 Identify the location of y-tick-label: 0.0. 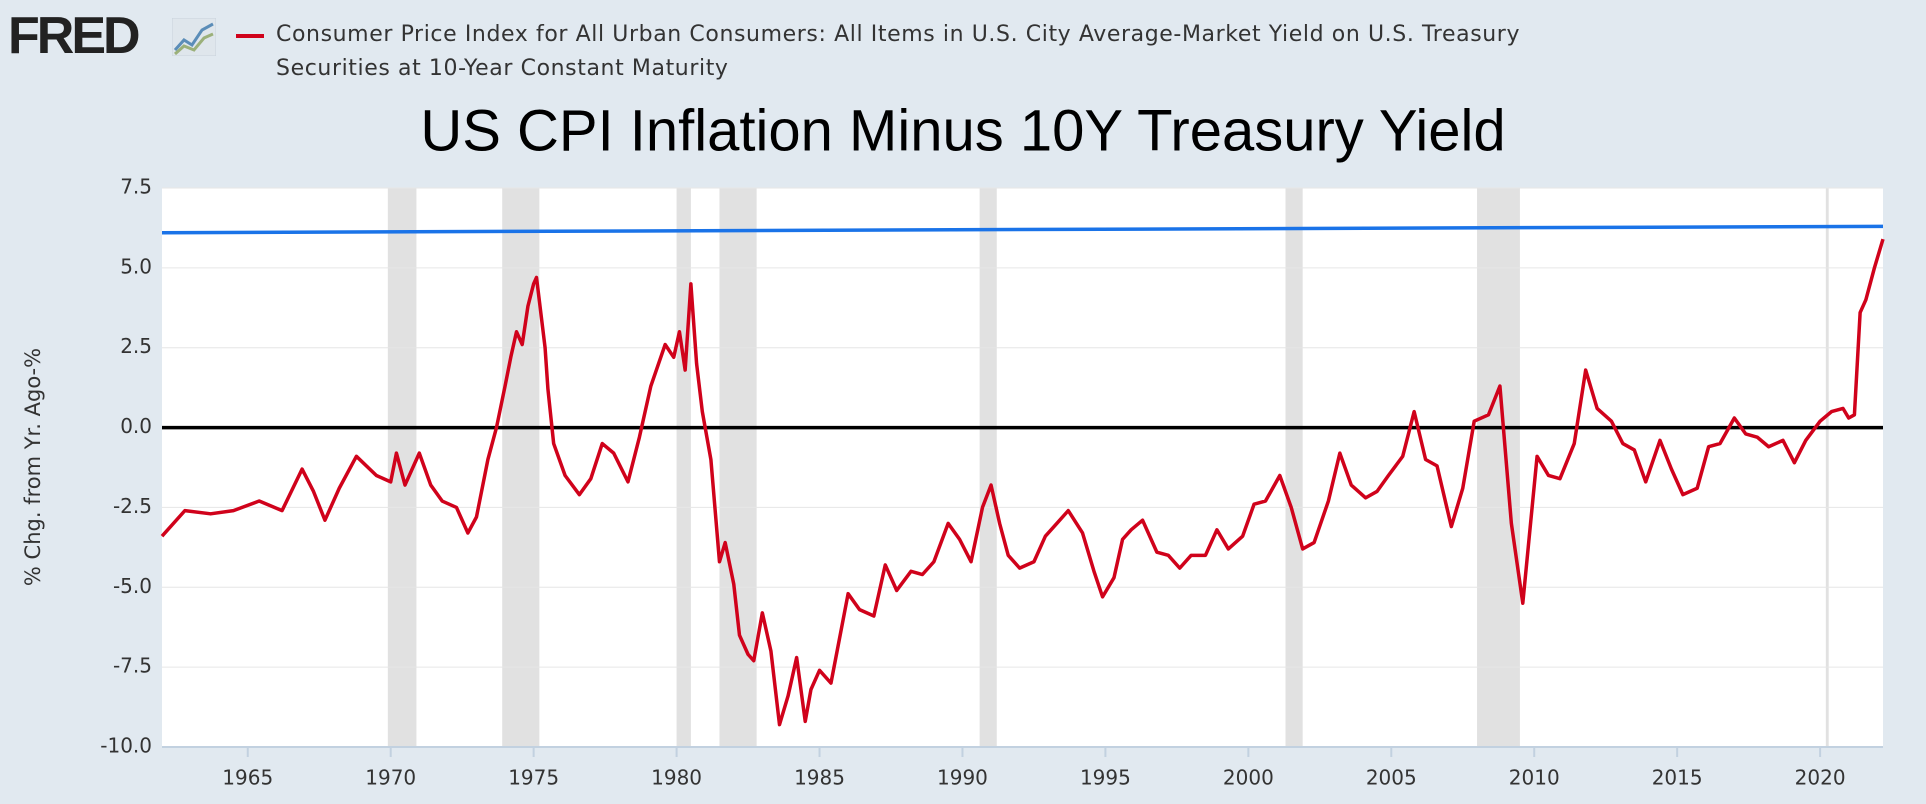
(136, 426).